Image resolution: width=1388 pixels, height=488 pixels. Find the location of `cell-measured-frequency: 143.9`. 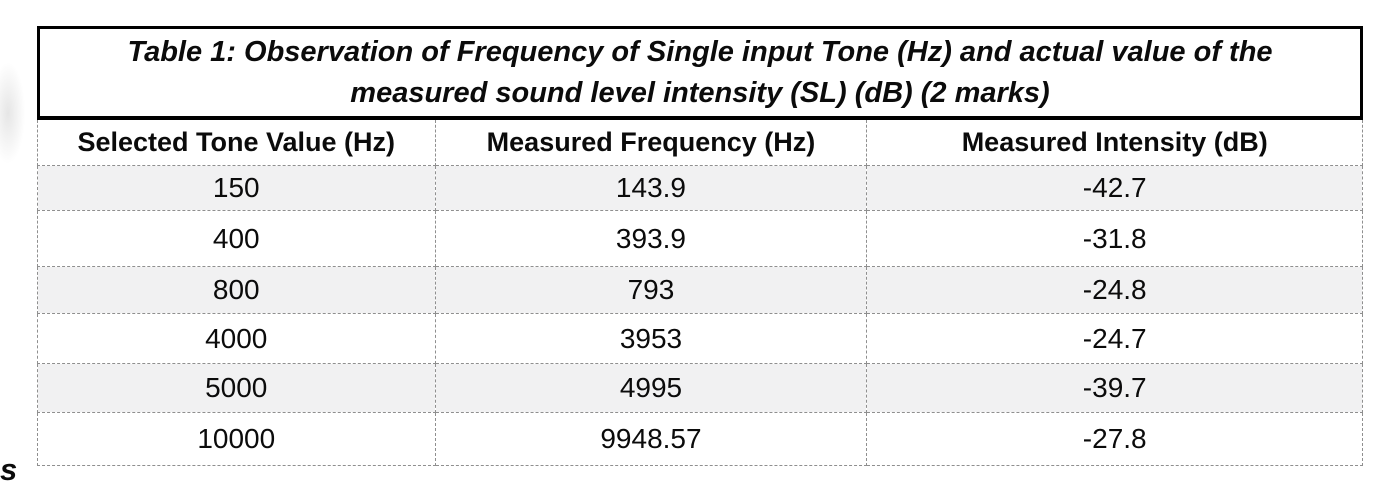

cell-measured-frequency: 143.9 is located at coordinates (651, 188).